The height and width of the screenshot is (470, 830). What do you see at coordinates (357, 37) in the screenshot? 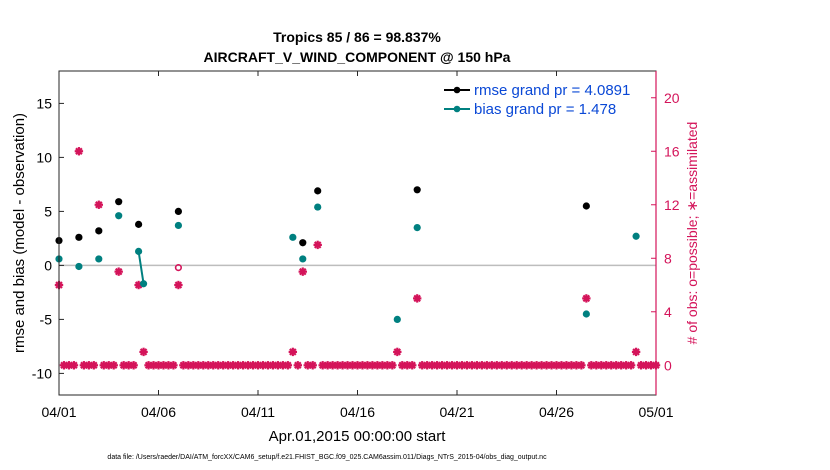
I see `chart-title: Tropics 85 / 86 = 98.837%` at bounding box center [357, 37].